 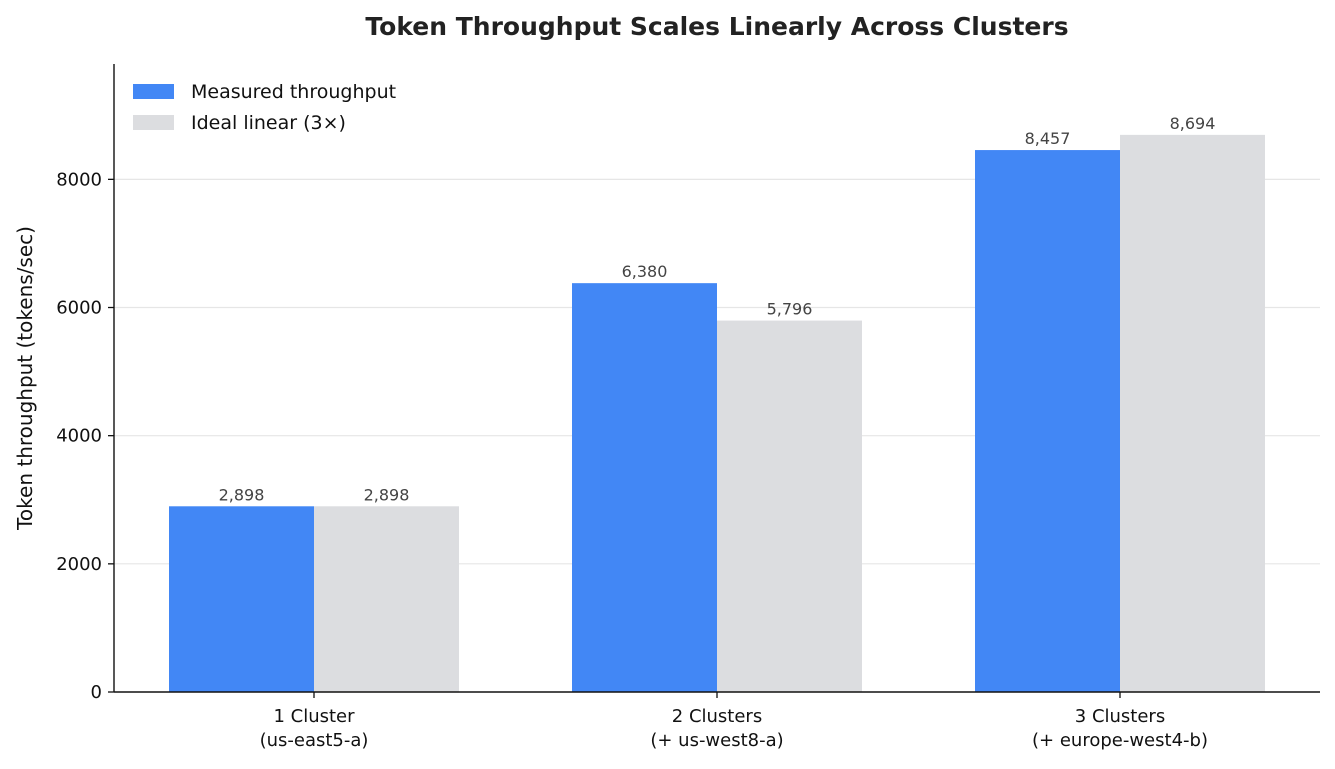 What do you see at coordinates (790, 309) in the screenshot?
I see `data-label: 5,796` at bounding box center [790, 309].